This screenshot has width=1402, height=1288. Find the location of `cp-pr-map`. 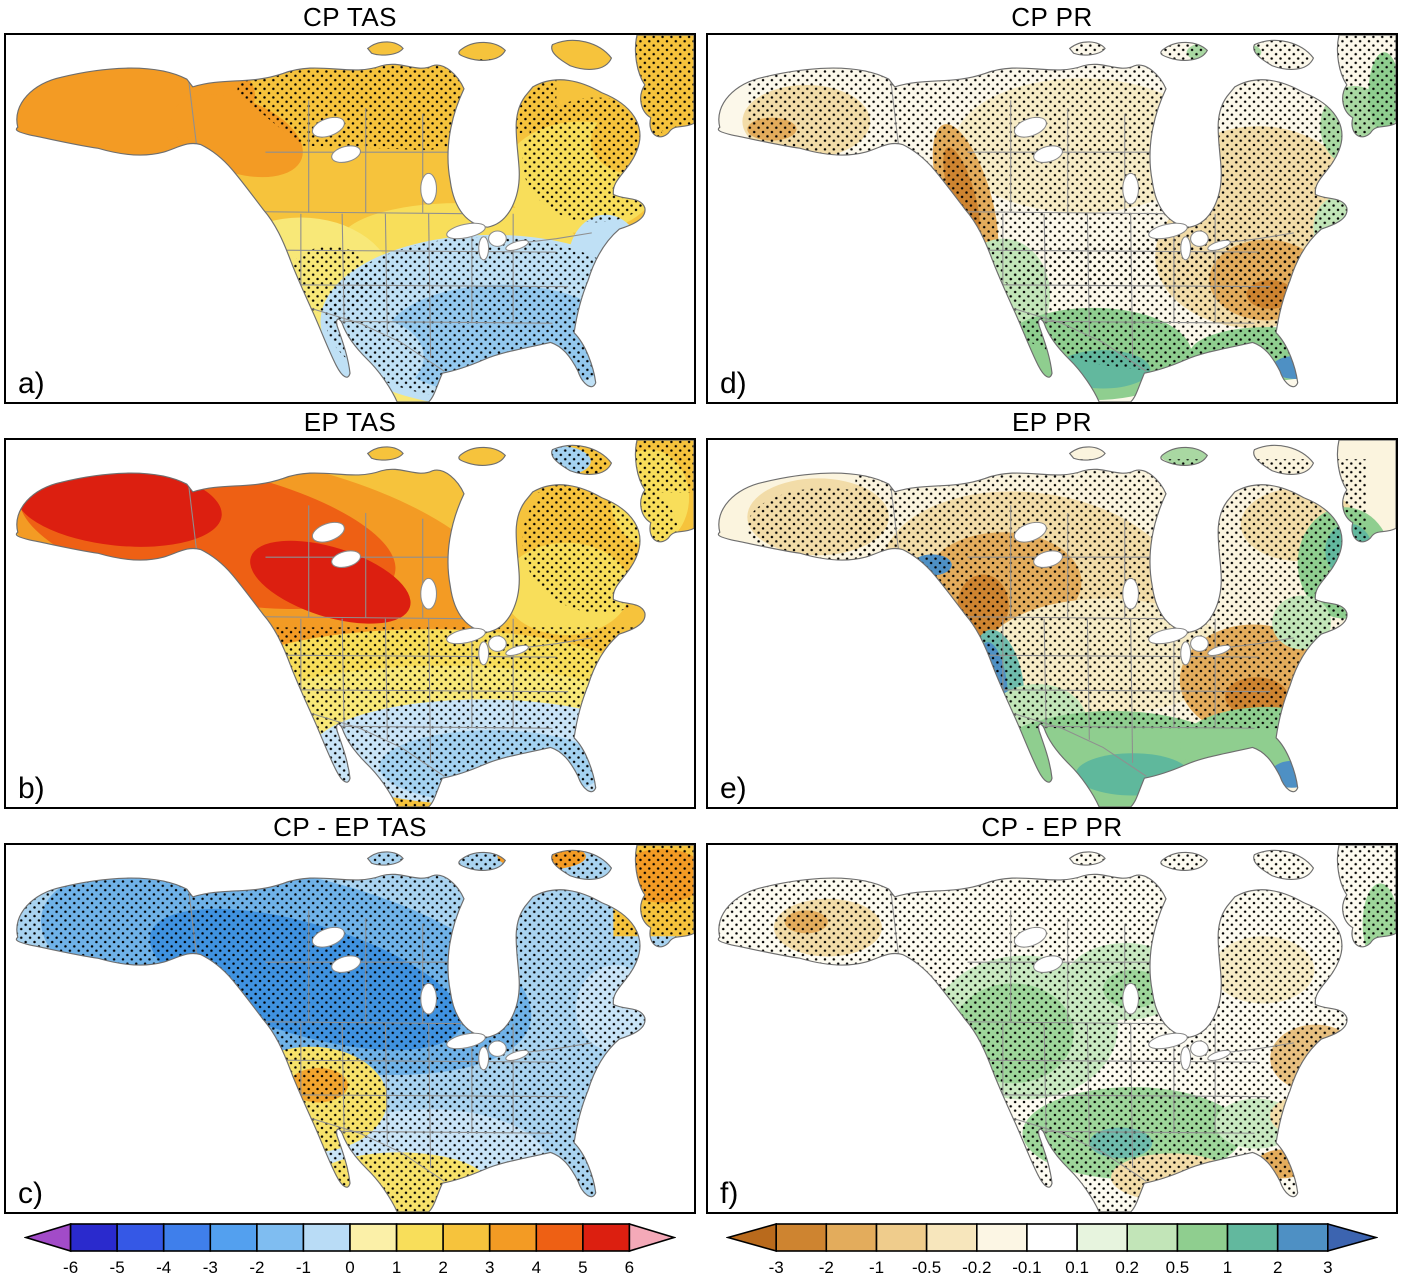

cp-pr-map is located at coordinates (1052, 218).